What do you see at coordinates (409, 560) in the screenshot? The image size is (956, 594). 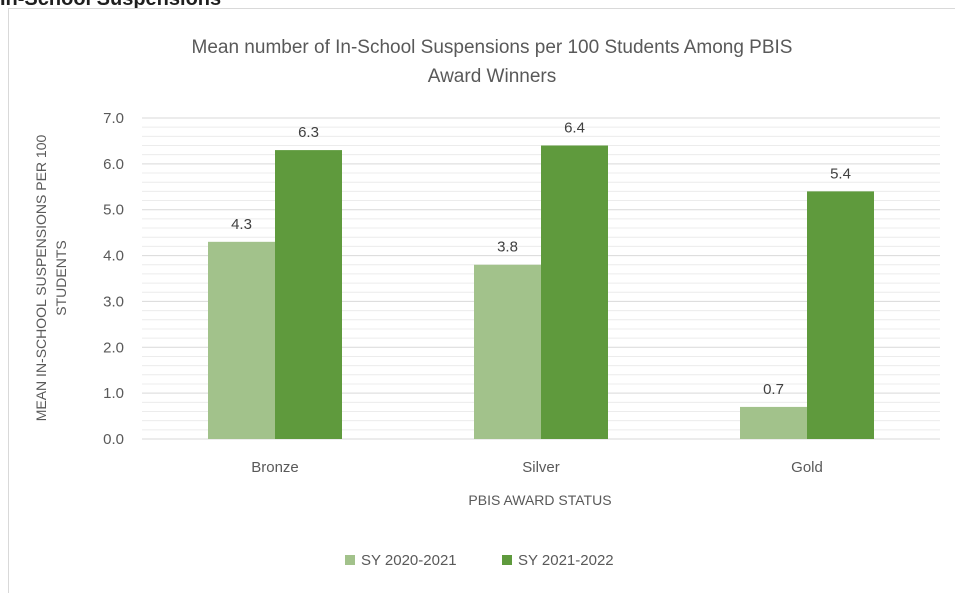 I see `legend-label: SY 2020-2021` at bounding box center [409, 560].